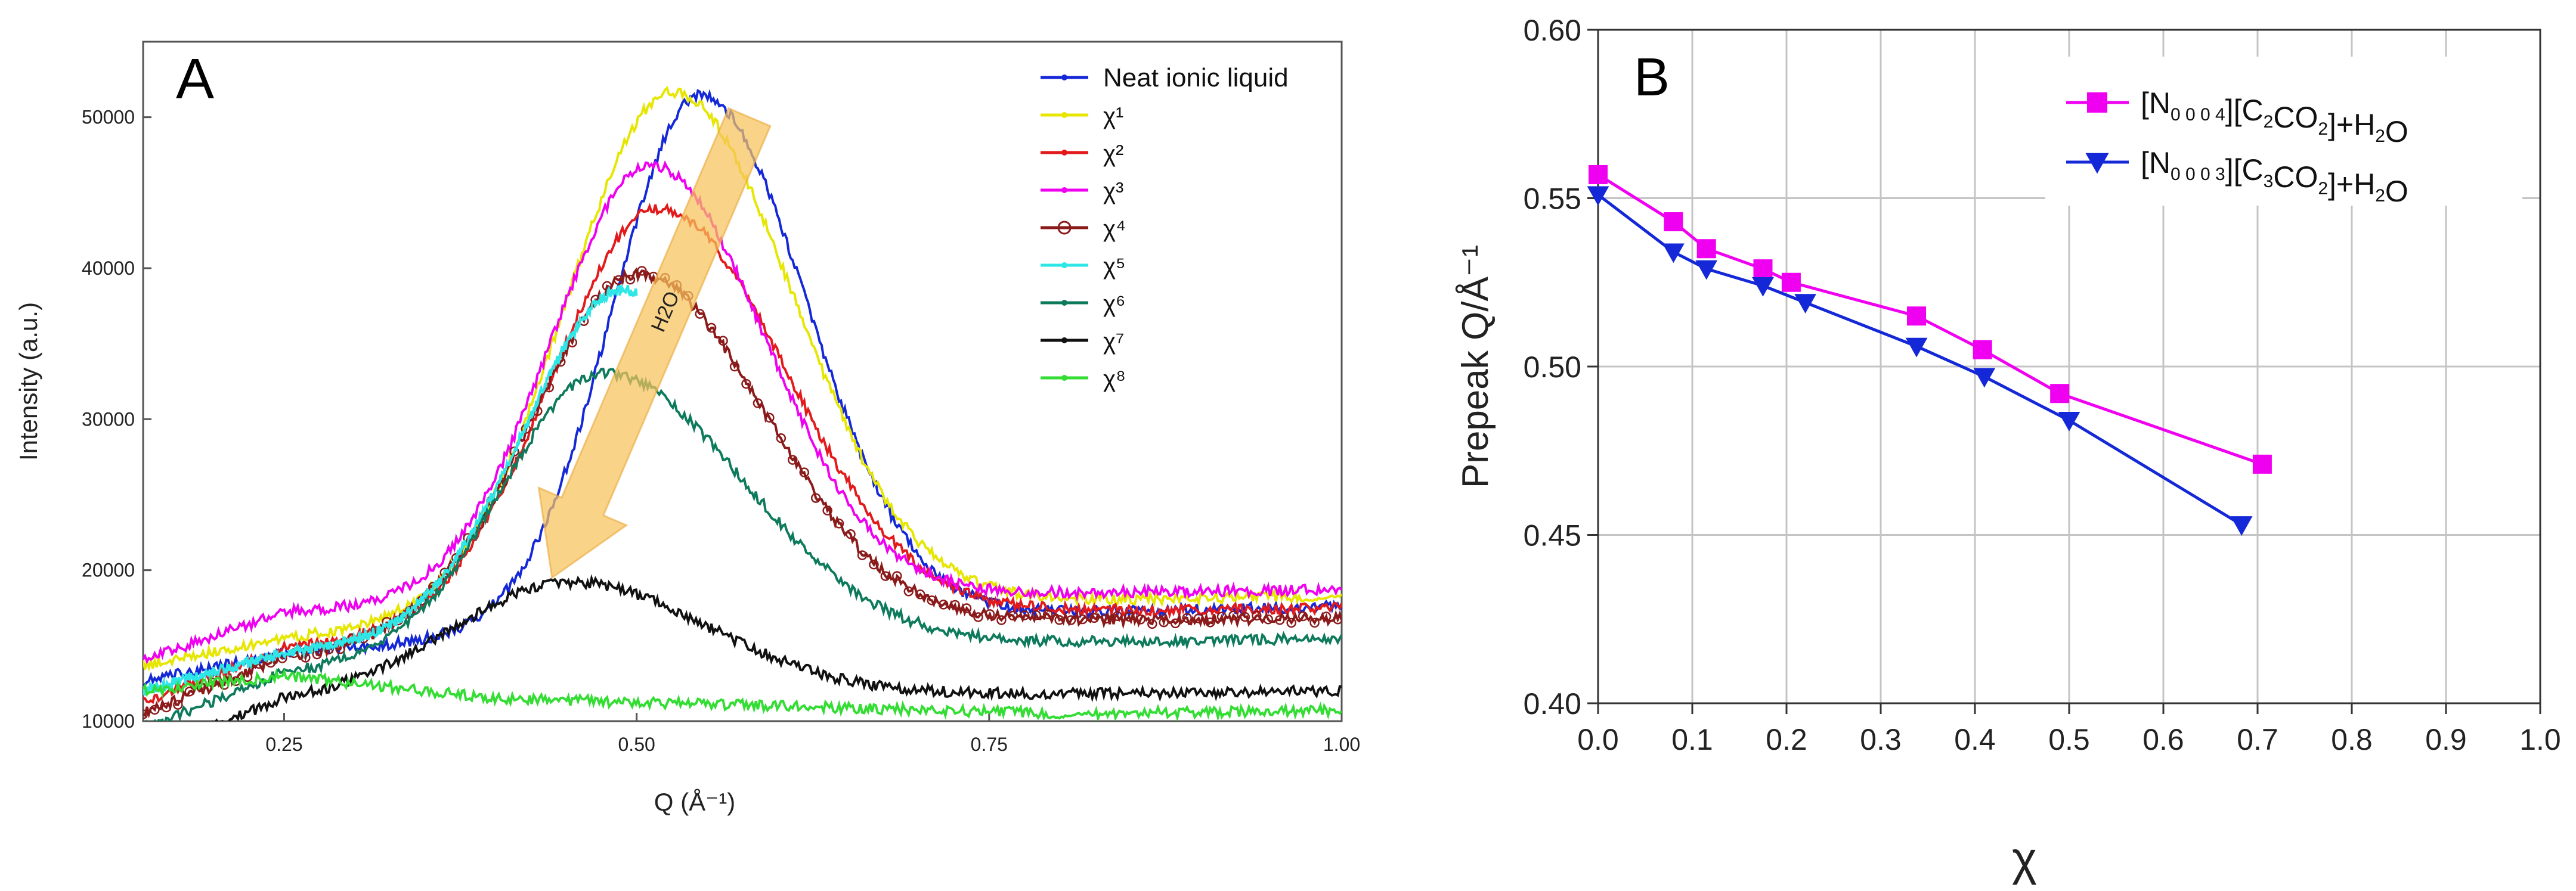 The height and width of the screenshot is (891, 2576). What do you see at coordinates (108, 419) in the screenshot?
I see `y-tick-label: 30000` at bounding box center [108, 419].